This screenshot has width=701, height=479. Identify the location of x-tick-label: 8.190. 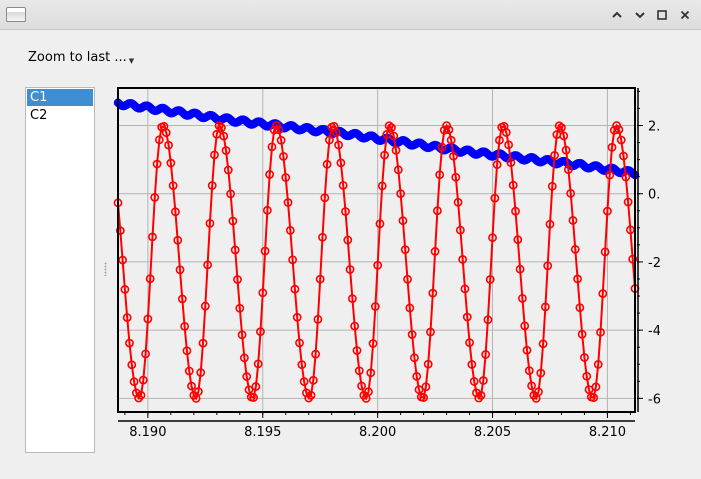
(147, 432).